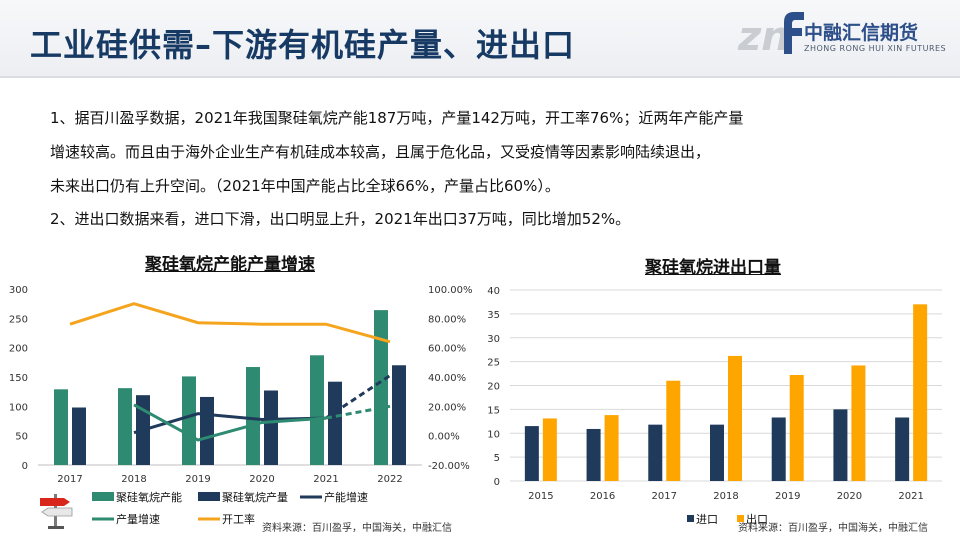  I want to click on y2-tick-label: 100.00%, so click(450, 290).